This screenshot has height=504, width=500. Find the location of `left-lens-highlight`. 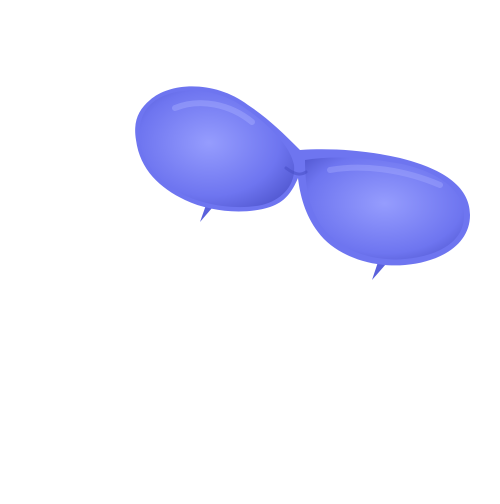

left-lens-highlight is located at coordinates (213, 112).